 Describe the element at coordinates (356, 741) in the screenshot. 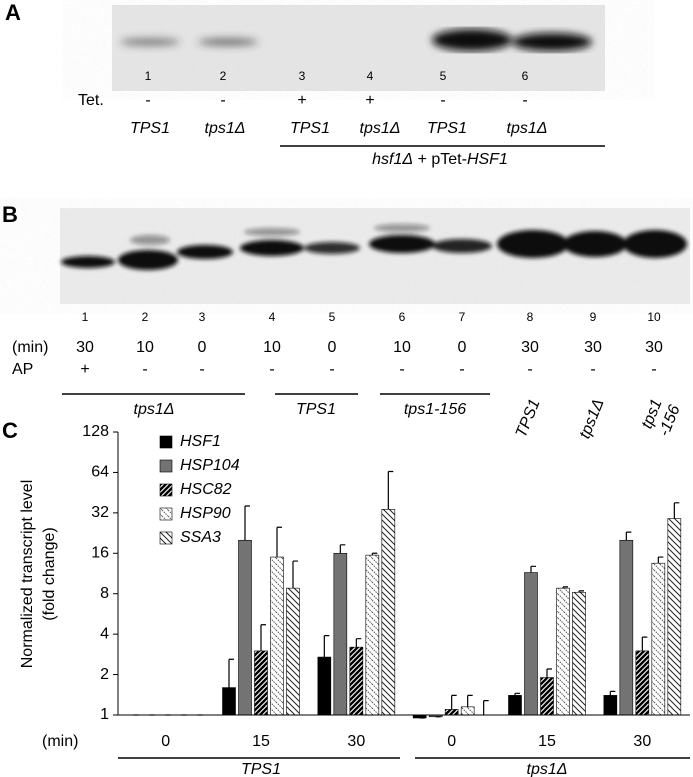

I see `x-tick-label: 30` at that location.